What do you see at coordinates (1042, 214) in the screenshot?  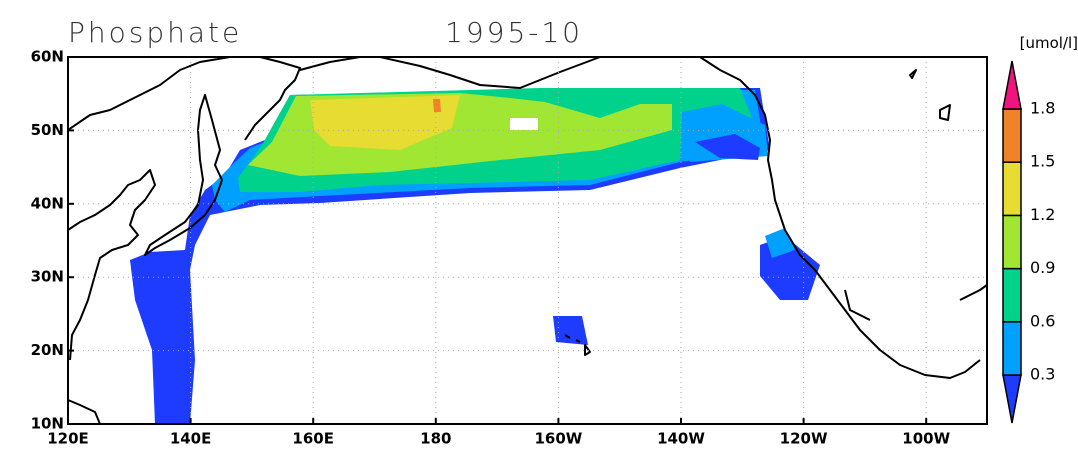 I see `colorbar-label: 1.2` at bounding box center [1042, 214].